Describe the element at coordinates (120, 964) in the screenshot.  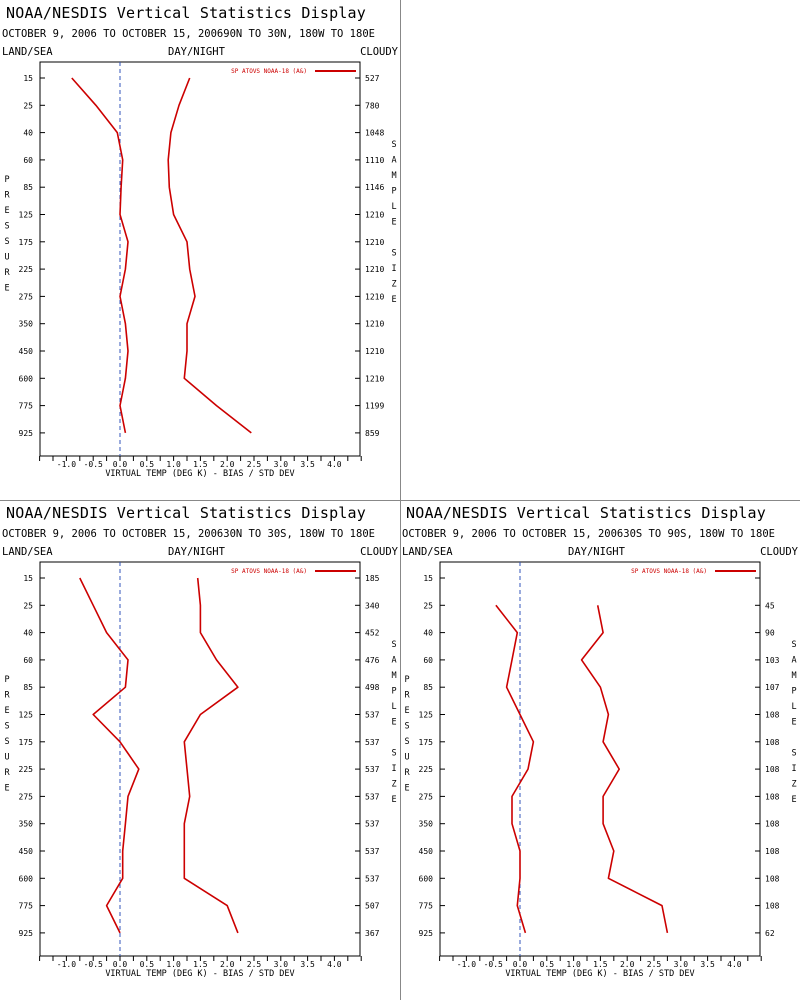
I see `x-tick-label: 0.0` at that location.